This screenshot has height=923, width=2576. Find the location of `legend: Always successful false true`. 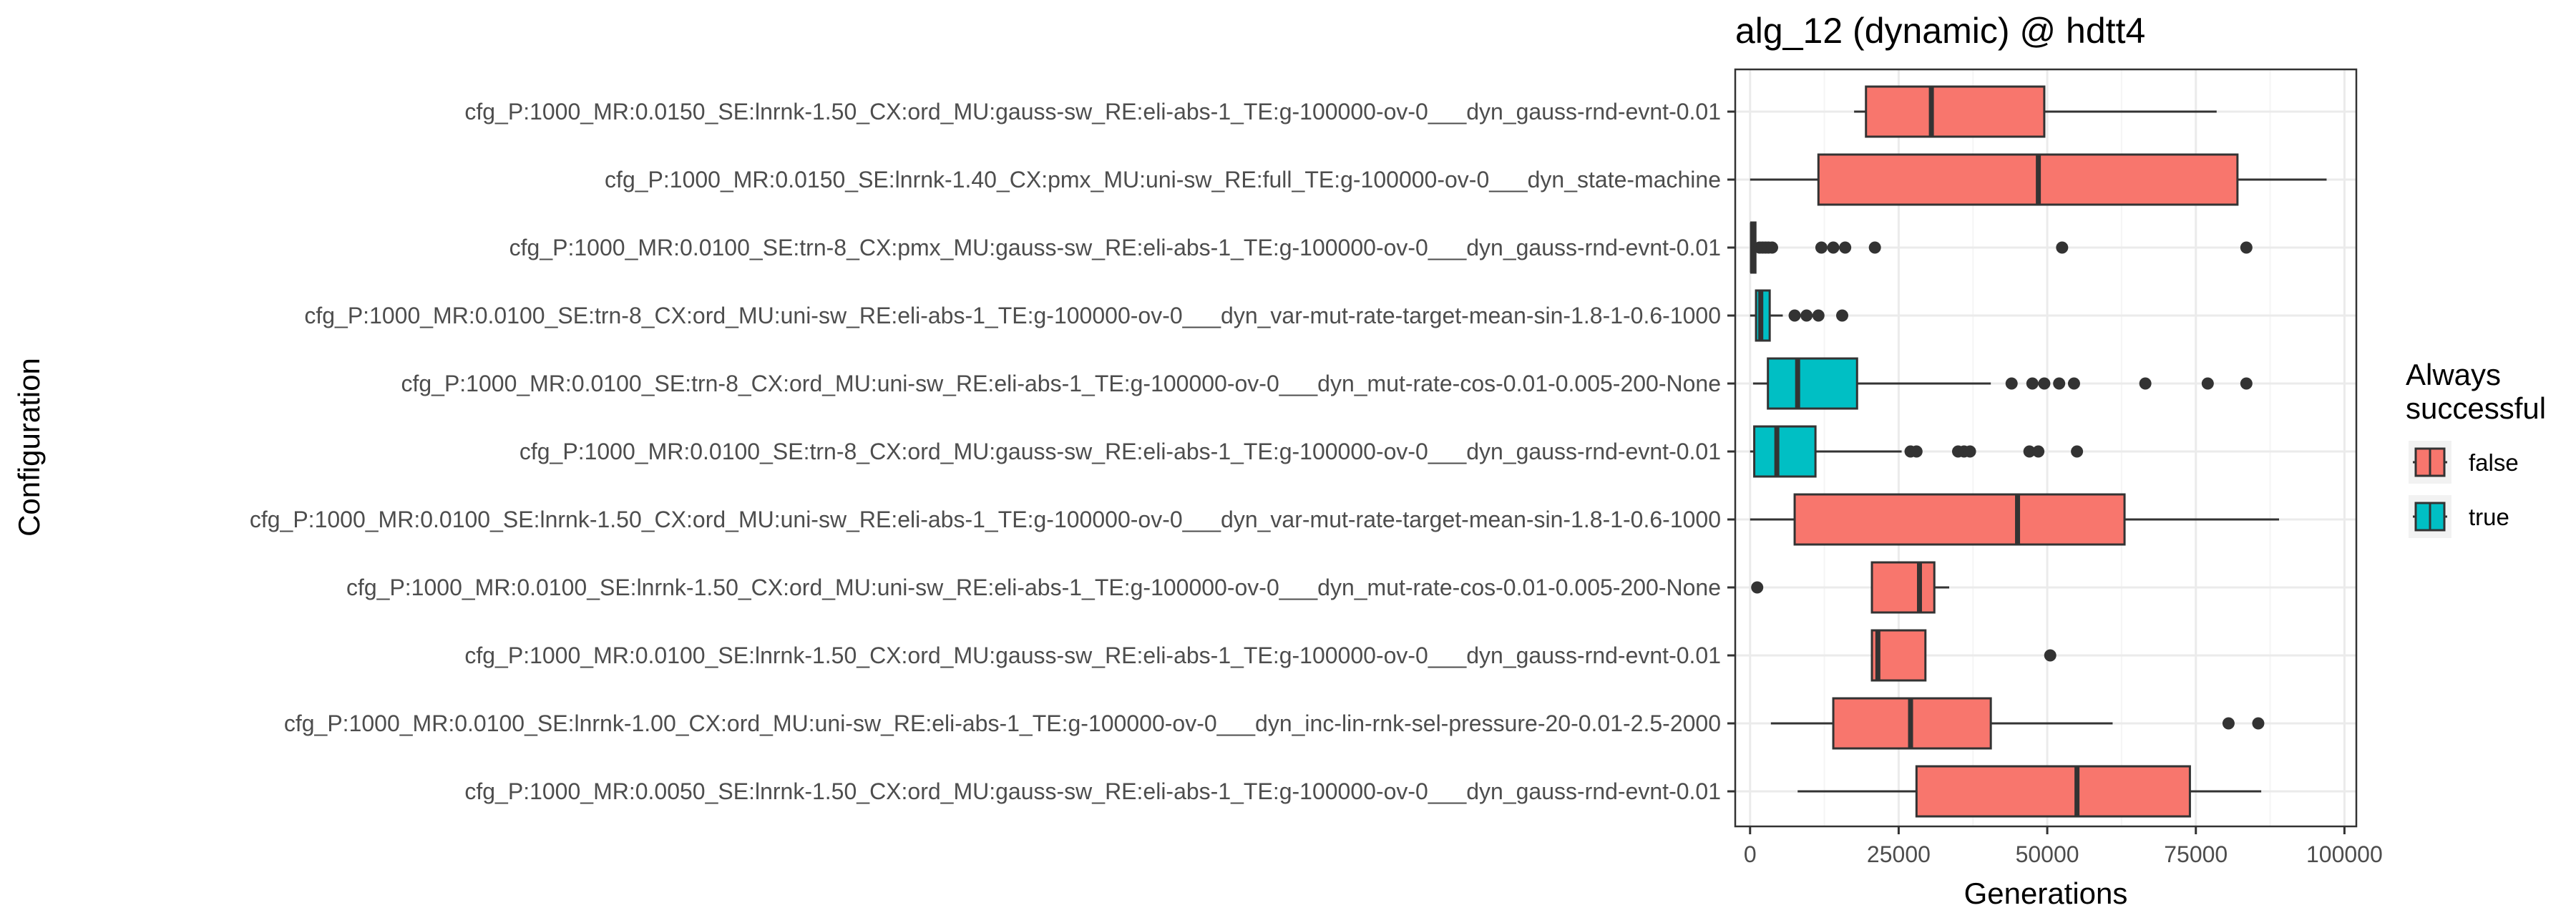

legend: Always successful false true is located at coordinates (2476, 448).